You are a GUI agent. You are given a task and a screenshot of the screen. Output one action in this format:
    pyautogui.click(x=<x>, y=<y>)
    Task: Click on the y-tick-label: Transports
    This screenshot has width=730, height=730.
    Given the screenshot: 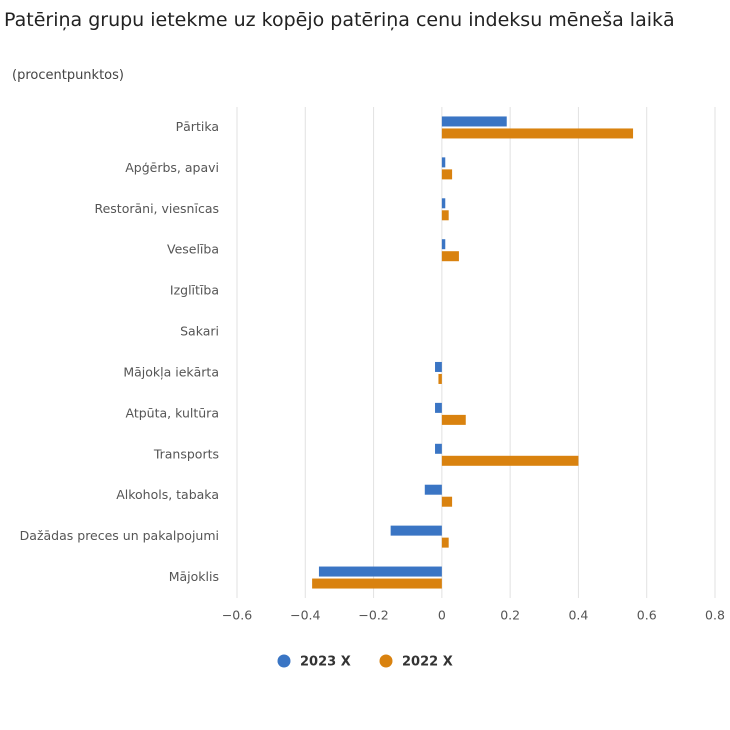 What is the action you would take?
    pyautogui.click(x=186, y=453)
    